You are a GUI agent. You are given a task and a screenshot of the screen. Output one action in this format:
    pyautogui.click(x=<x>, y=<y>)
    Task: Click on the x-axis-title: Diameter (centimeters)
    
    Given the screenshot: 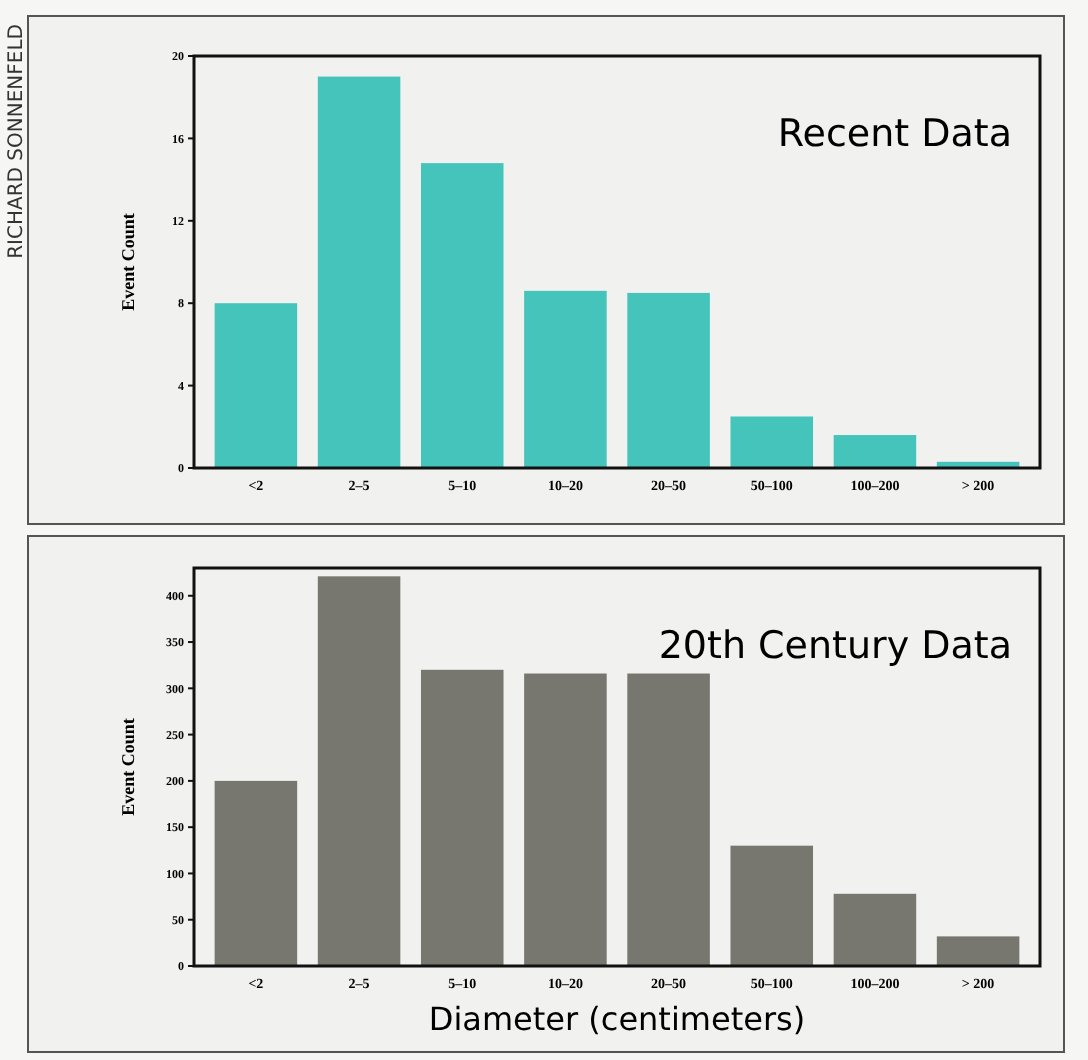 What is the action you would take?
    pyautogui.click(x=617, y=1019)
    